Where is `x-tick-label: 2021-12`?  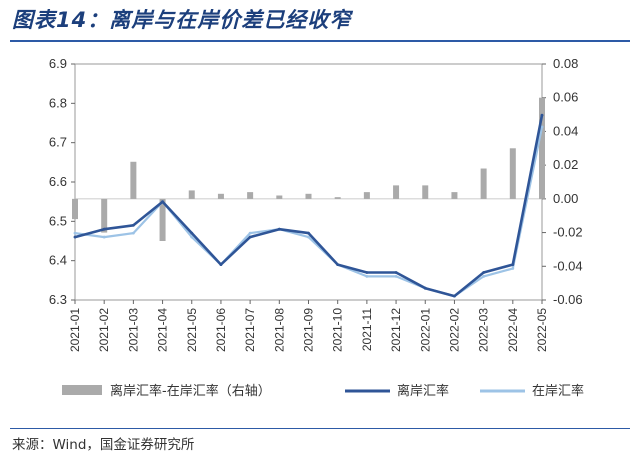 x-tick-label: 2021-12 is located at coordinates (396, 330).